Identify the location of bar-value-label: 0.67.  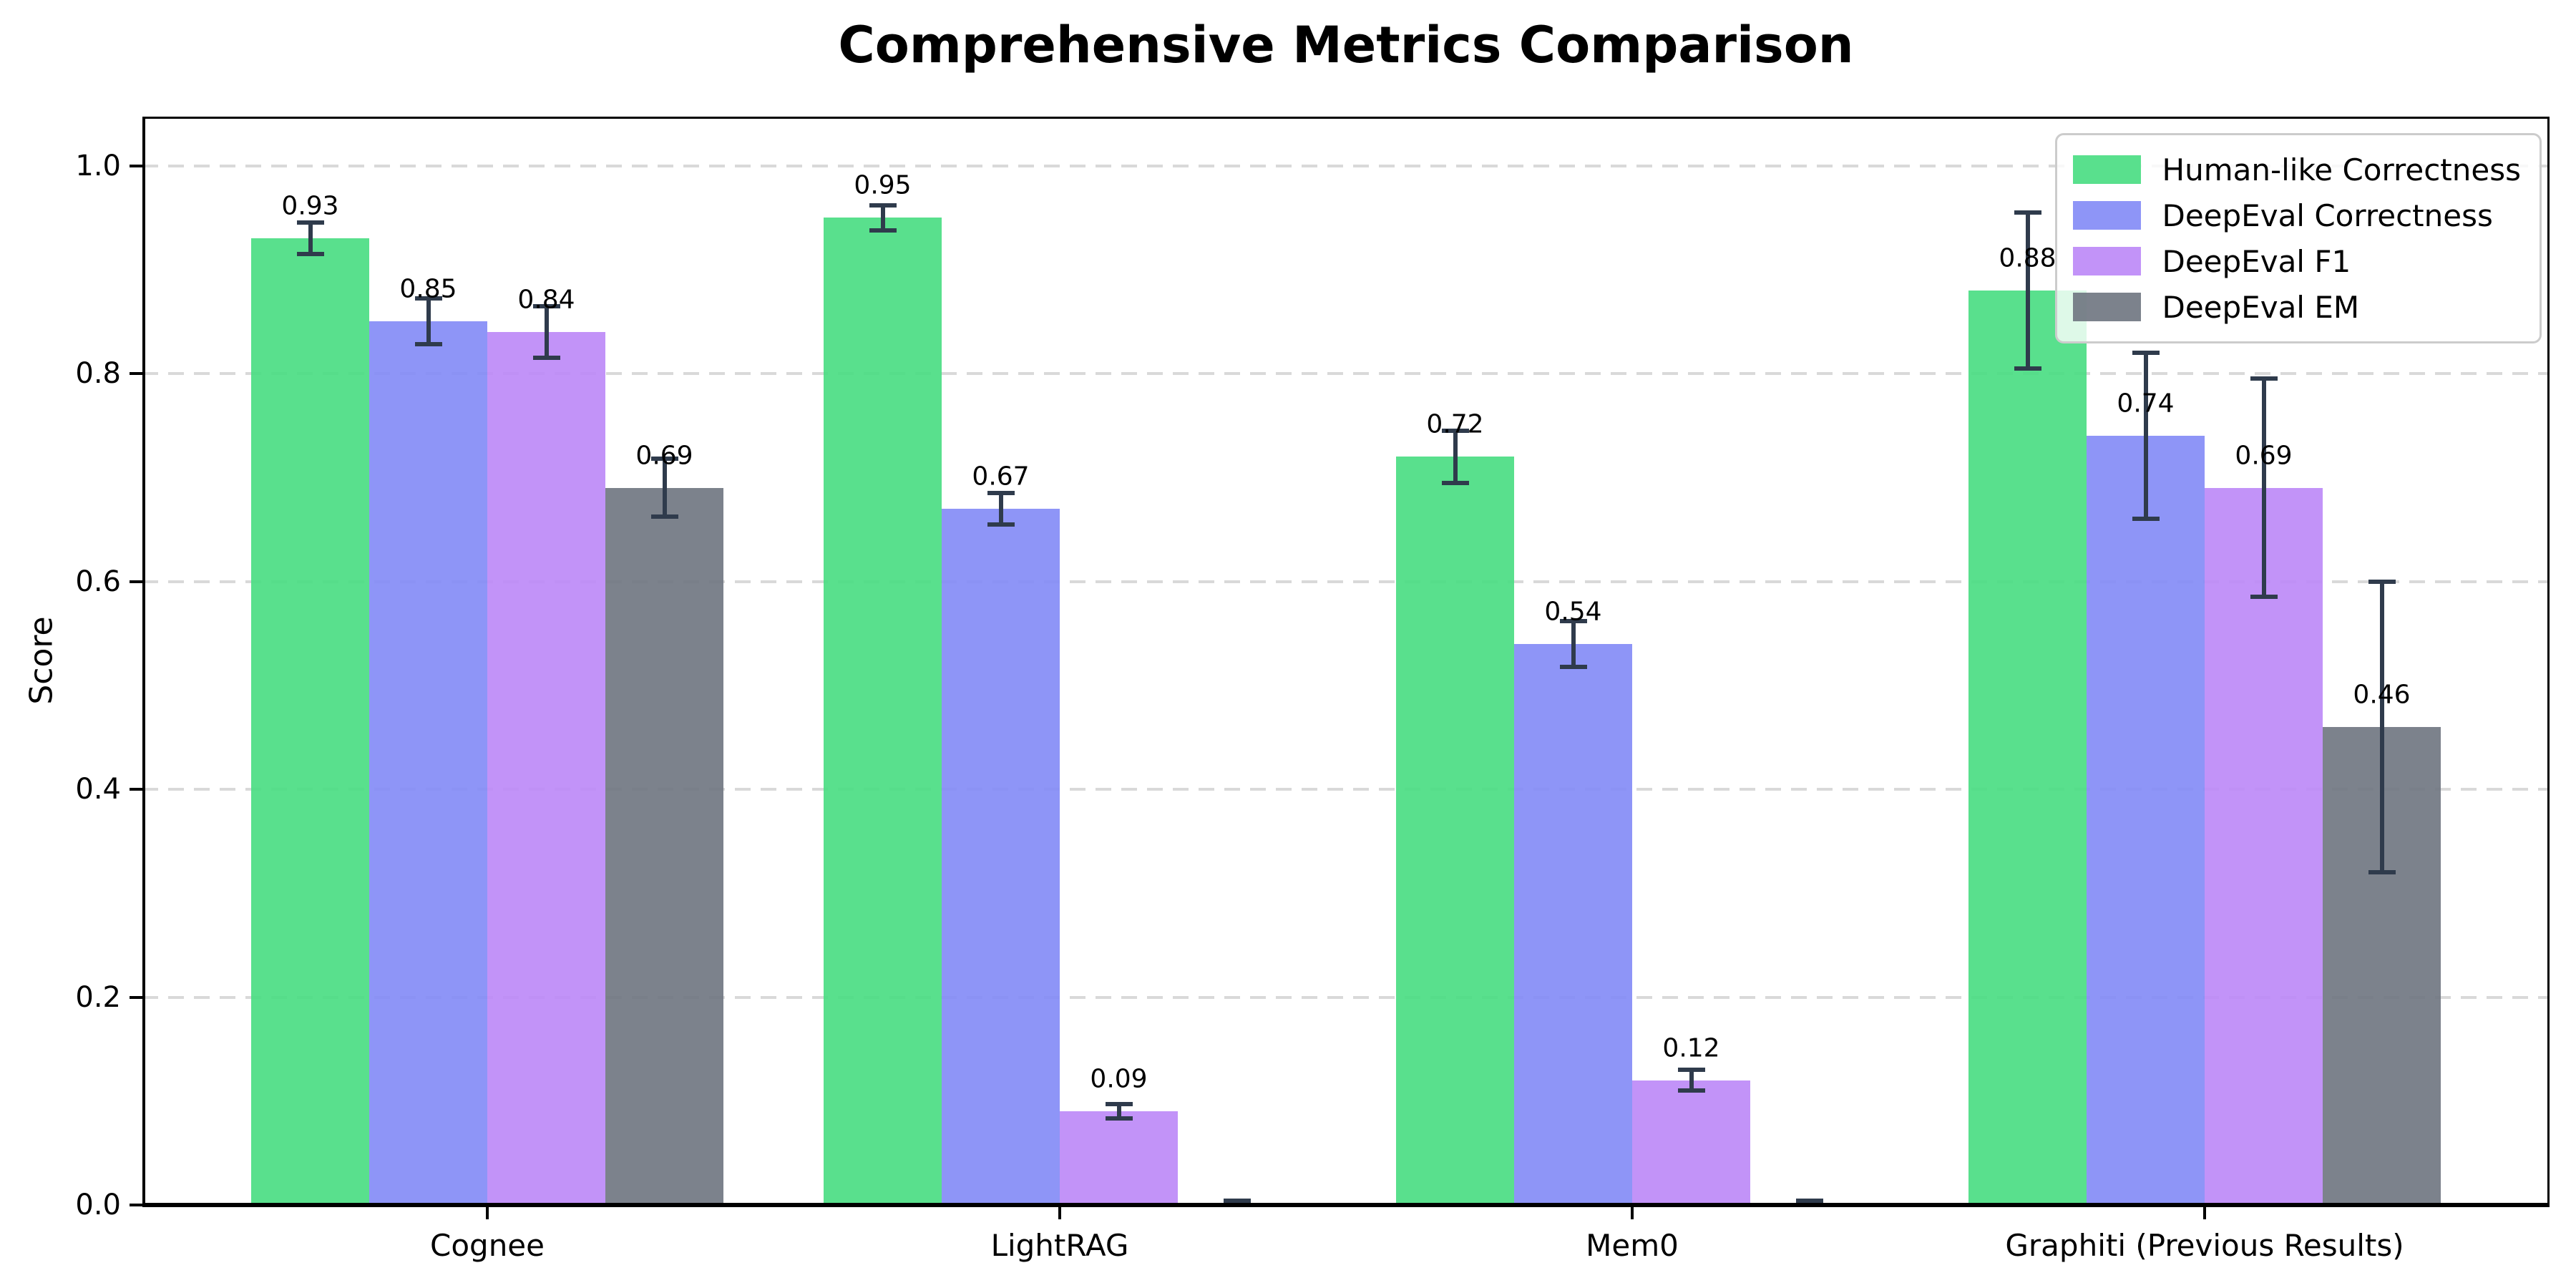
(1001, 477).